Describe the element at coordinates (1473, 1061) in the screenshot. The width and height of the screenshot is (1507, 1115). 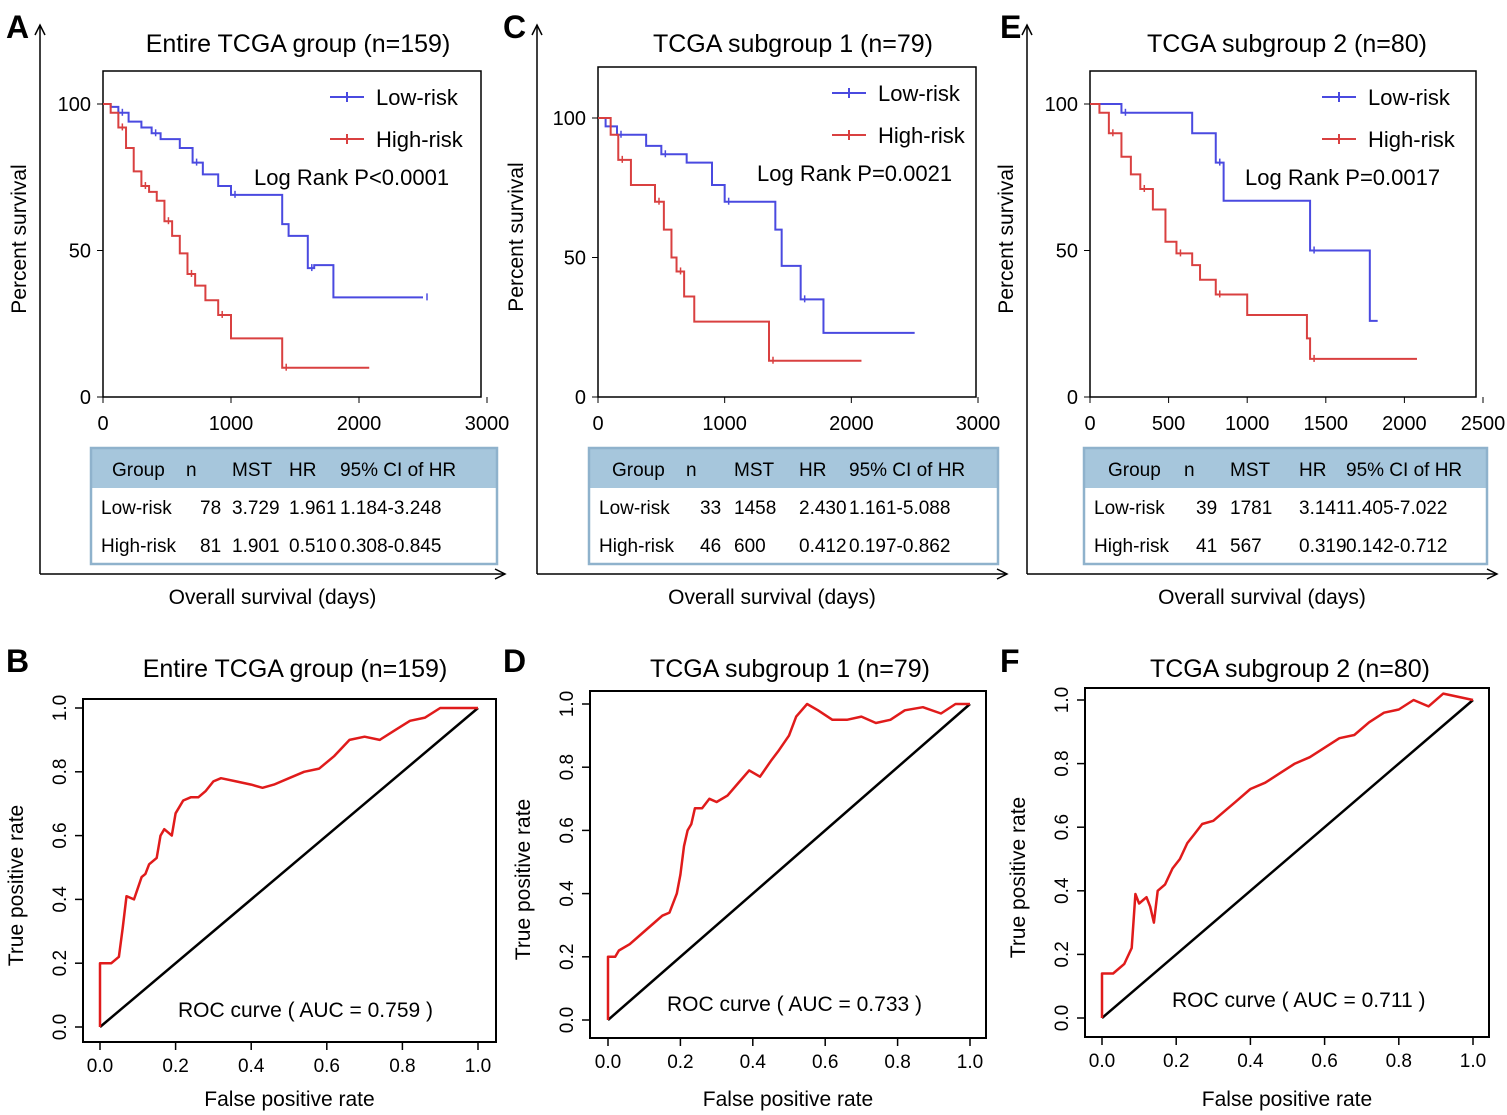
I see `x-tick-label: 1.0` at that location.